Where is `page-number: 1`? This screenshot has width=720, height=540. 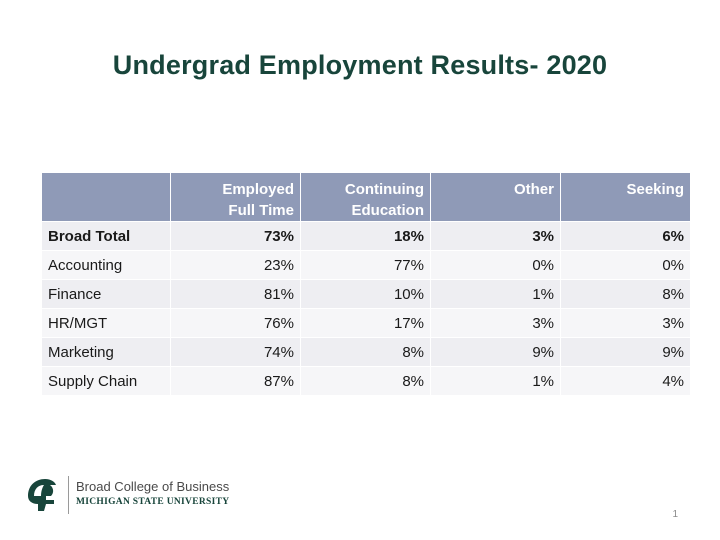
page-number: 1 is located at coordinates (675, 514).